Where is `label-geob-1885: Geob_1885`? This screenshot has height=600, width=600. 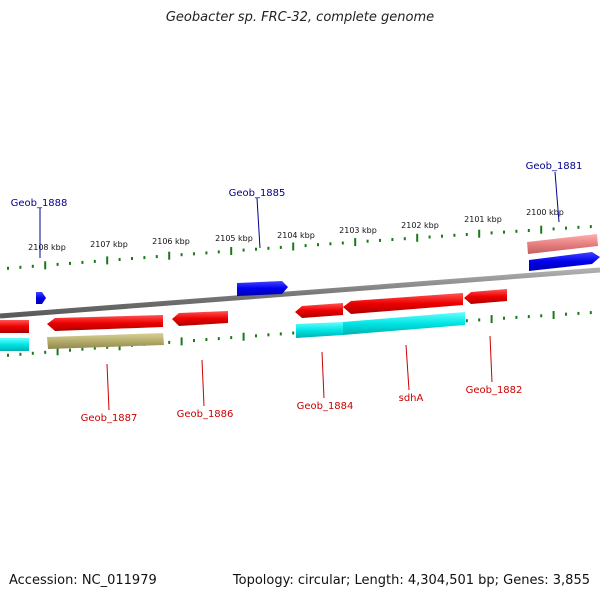
label-geob-1885: Geob_1885 is located at coordinates (257, 193).